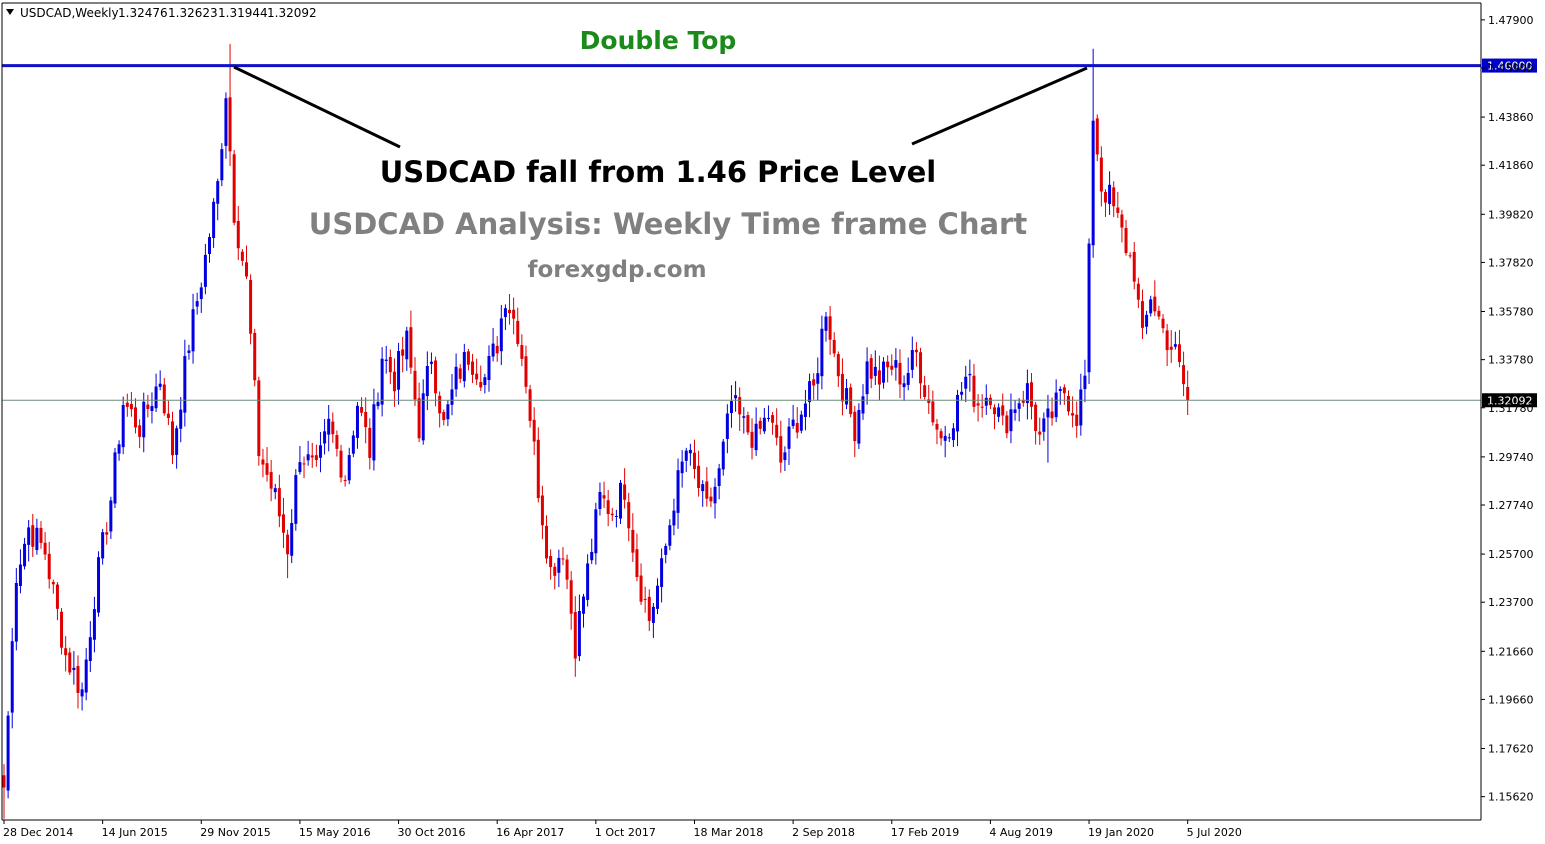  Describe the element at coordinates (1511, 312) in the screenshot. I see `y-tick-label: 1.35780` at that location.